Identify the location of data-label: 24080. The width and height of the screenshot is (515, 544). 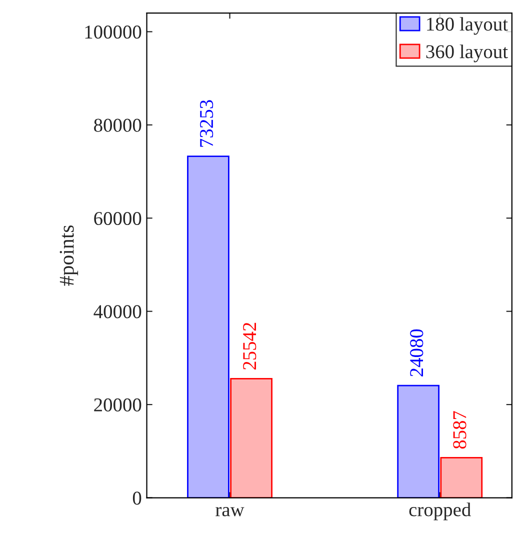
(417, 352).